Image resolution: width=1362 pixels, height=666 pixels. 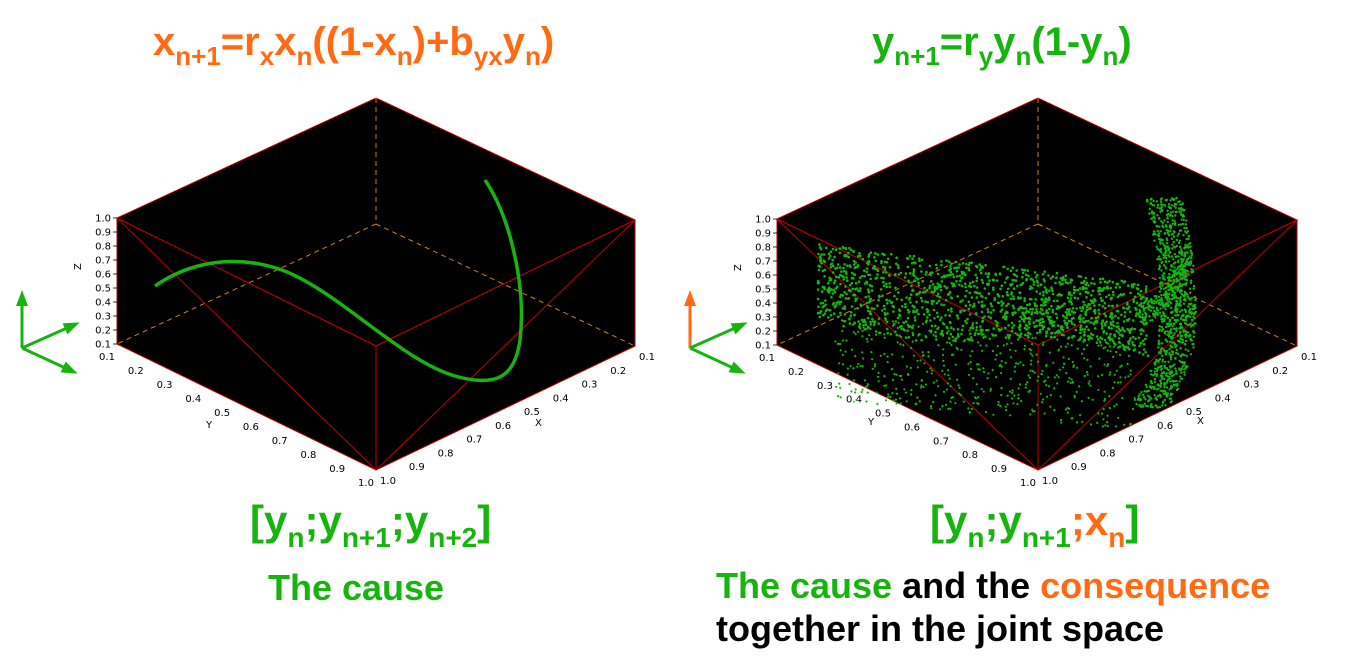 I want to click on left-hidden-edge, so click(x=505, y=285).